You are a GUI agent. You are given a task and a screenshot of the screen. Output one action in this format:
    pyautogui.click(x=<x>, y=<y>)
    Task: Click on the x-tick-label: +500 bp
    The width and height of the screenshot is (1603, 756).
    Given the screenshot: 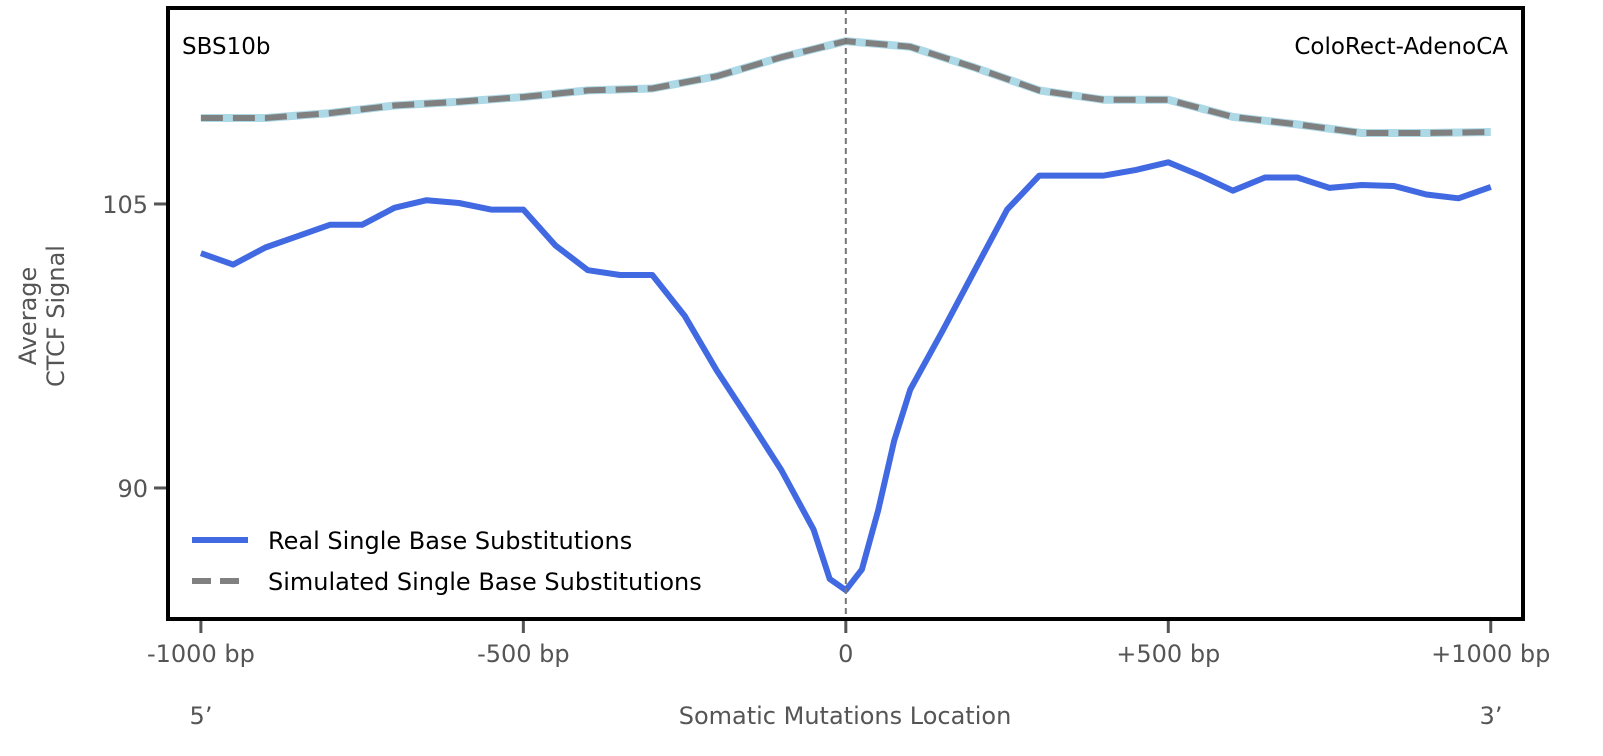 What is the action you would take?
    pyautogui.click(x=1168, y=654)
    